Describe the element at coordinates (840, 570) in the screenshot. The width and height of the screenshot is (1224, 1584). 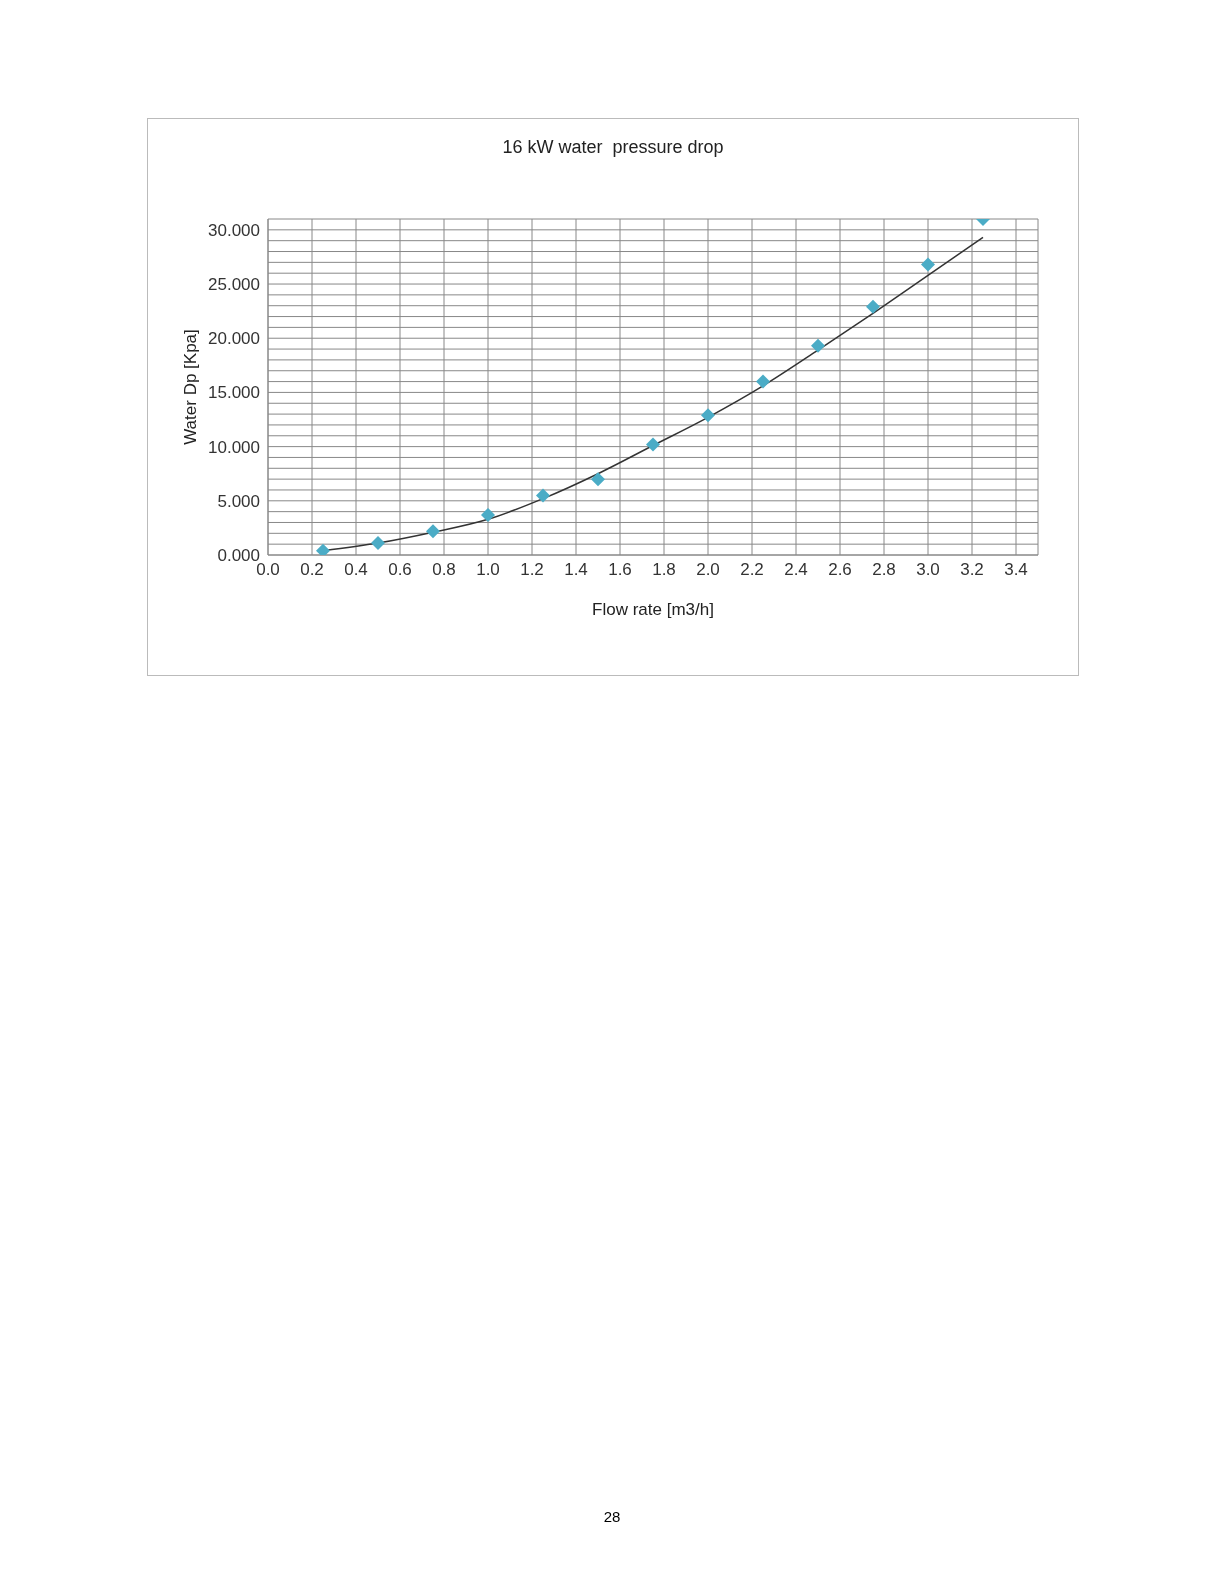
I see `x-tick-label: 2.6` at that location.